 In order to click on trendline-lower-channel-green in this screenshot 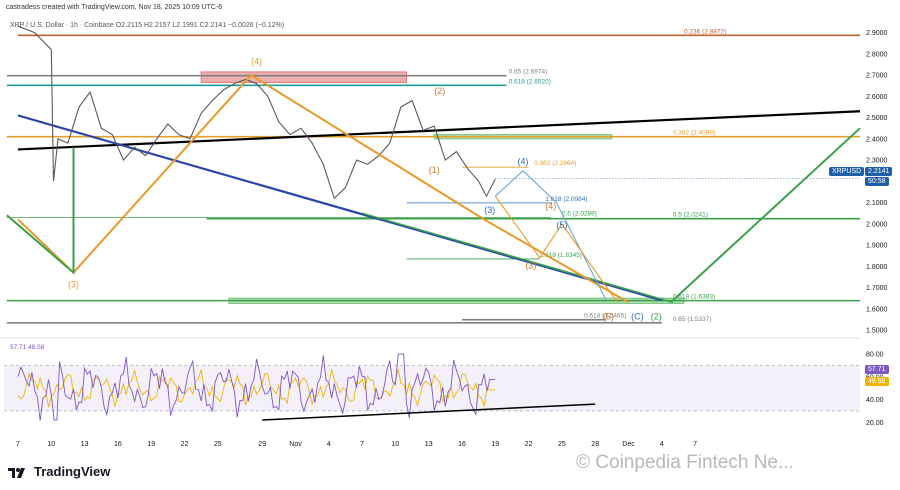, I will do `click(517, 258)`.